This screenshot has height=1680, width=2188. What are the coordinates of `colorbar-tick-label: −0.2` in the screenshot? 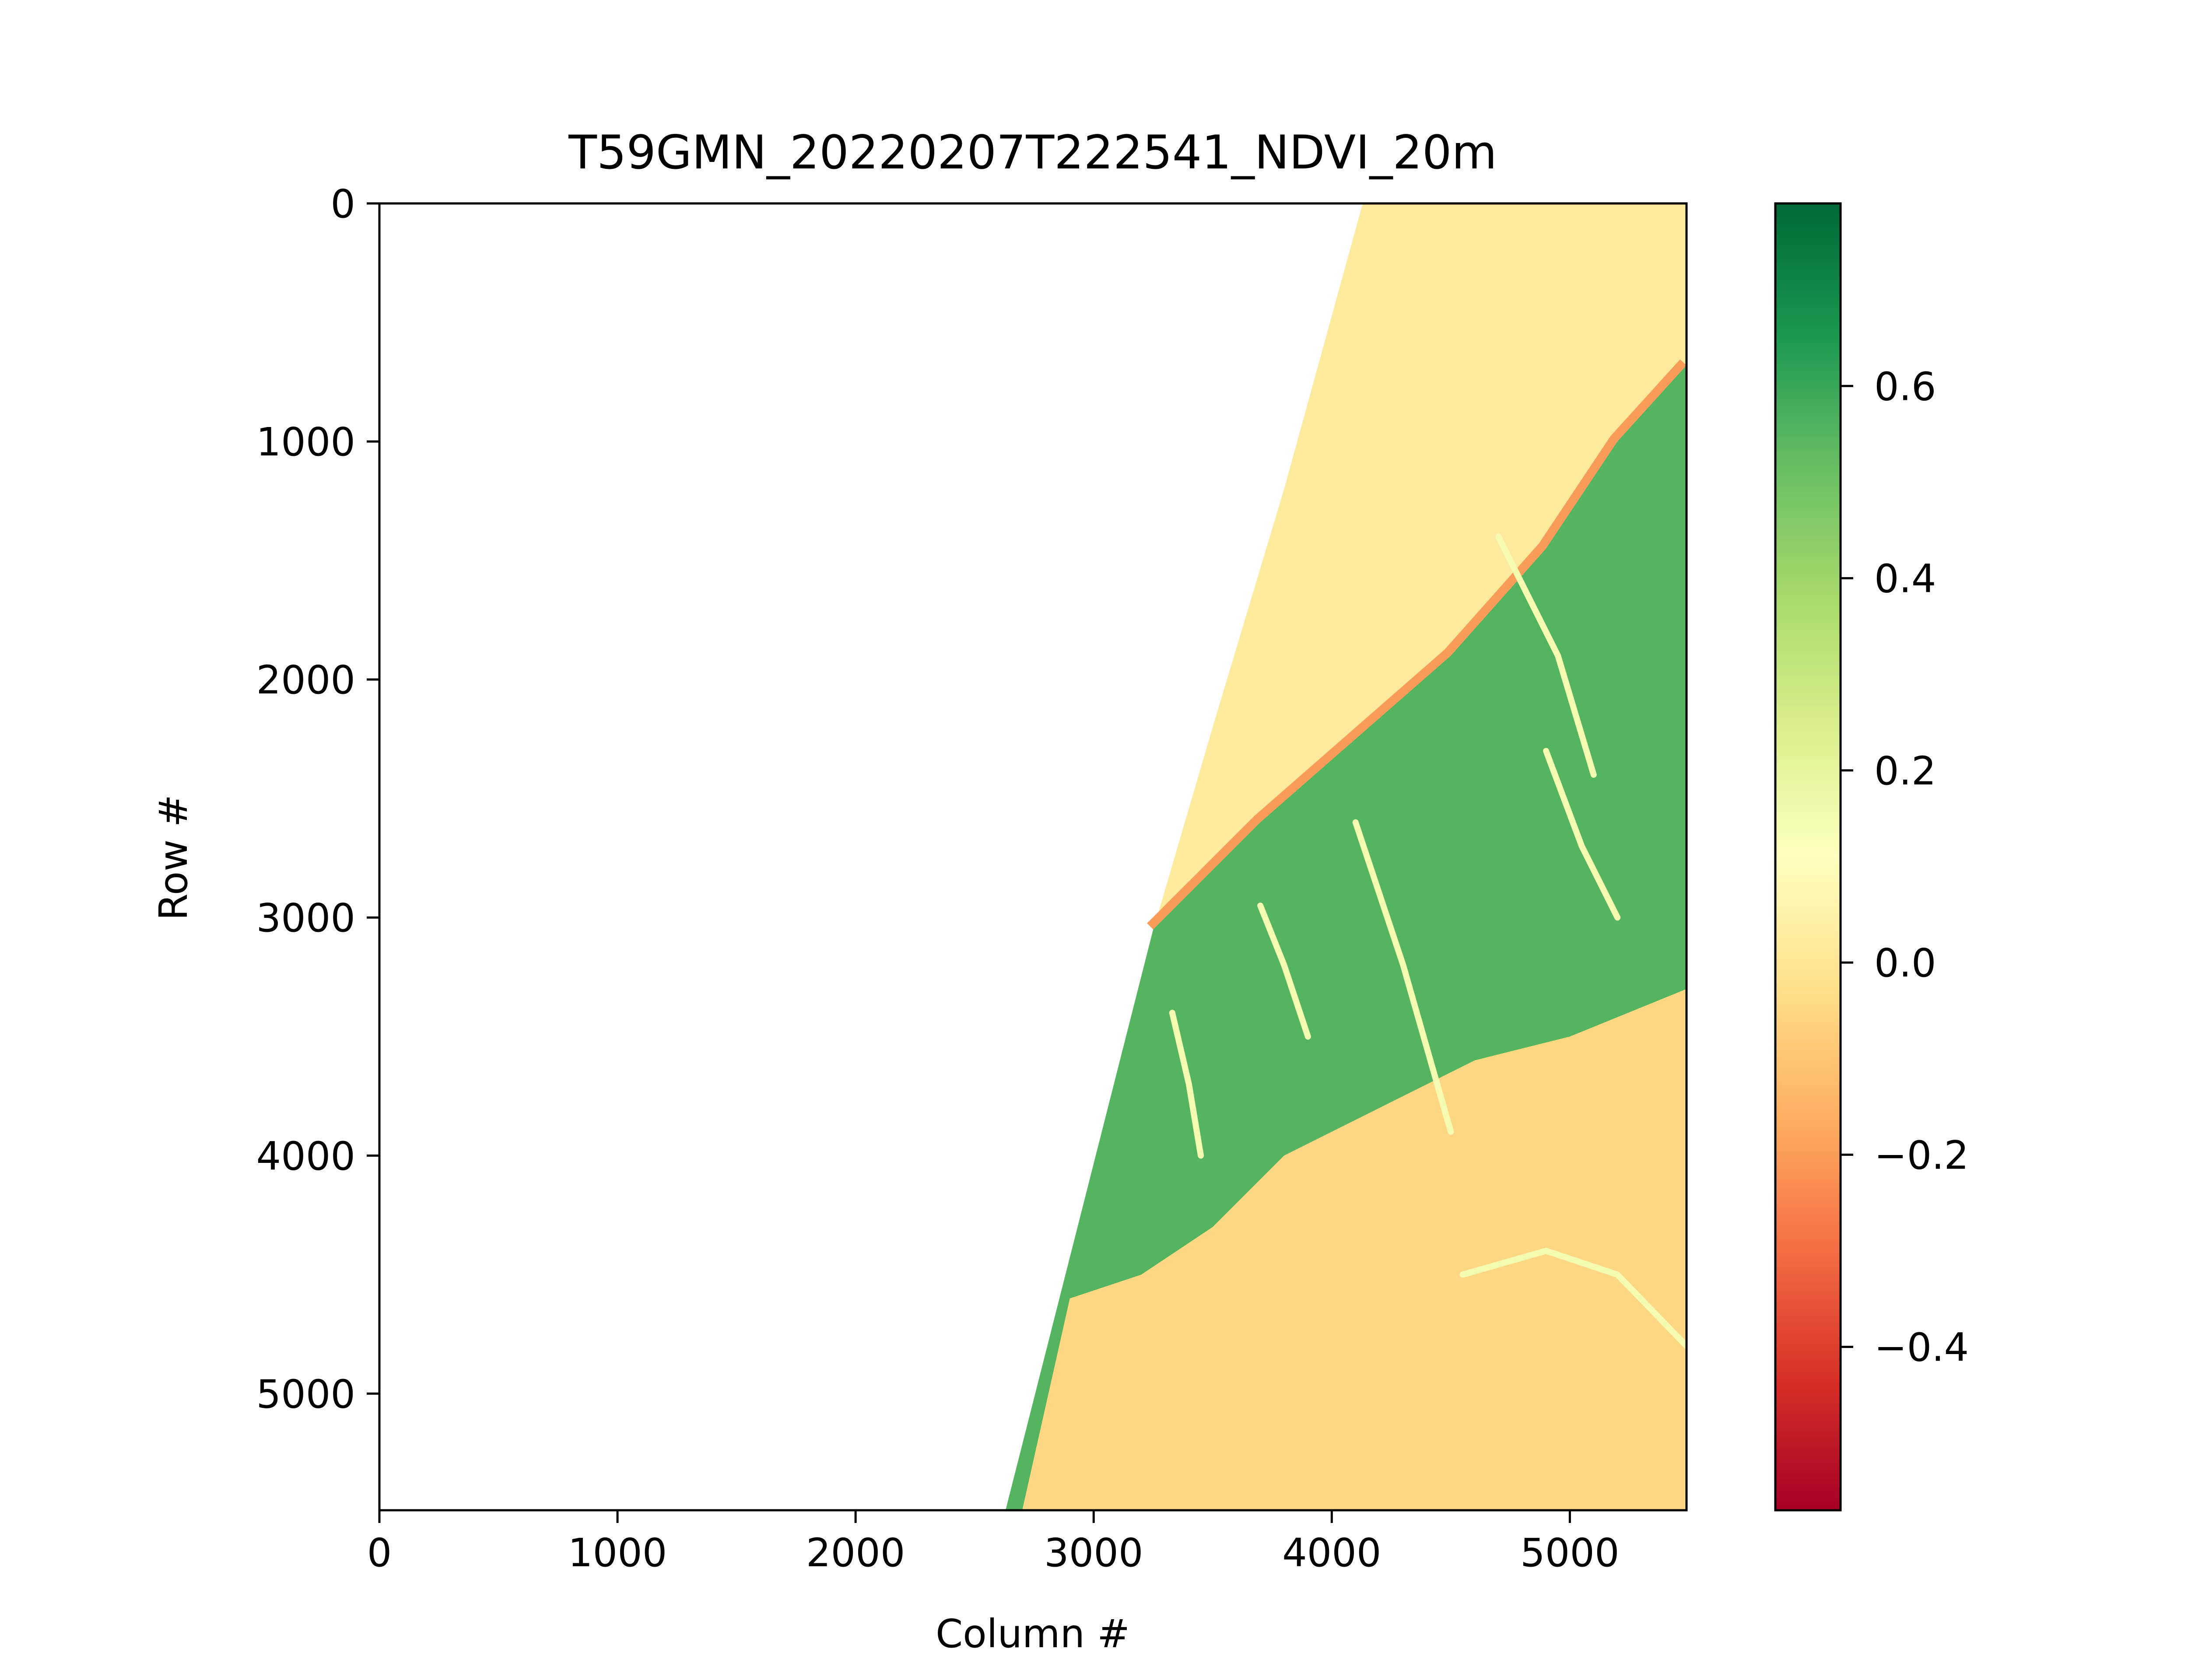 It's located at (1921, 1155).